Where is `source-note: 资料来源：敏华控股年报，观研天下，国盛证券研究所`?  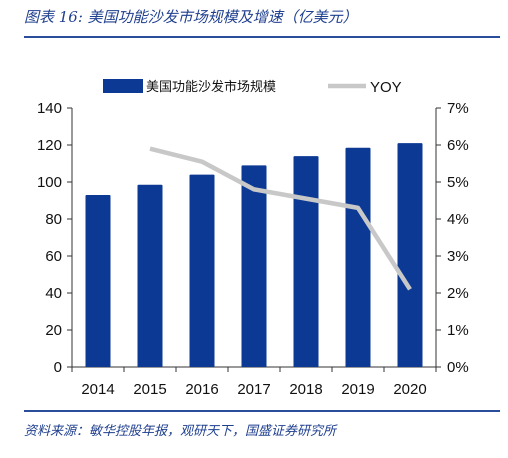
source-note: 资料来源：敏华控股年报，观研天下，国盛证券研究所 is located at coordinates (180, 431).